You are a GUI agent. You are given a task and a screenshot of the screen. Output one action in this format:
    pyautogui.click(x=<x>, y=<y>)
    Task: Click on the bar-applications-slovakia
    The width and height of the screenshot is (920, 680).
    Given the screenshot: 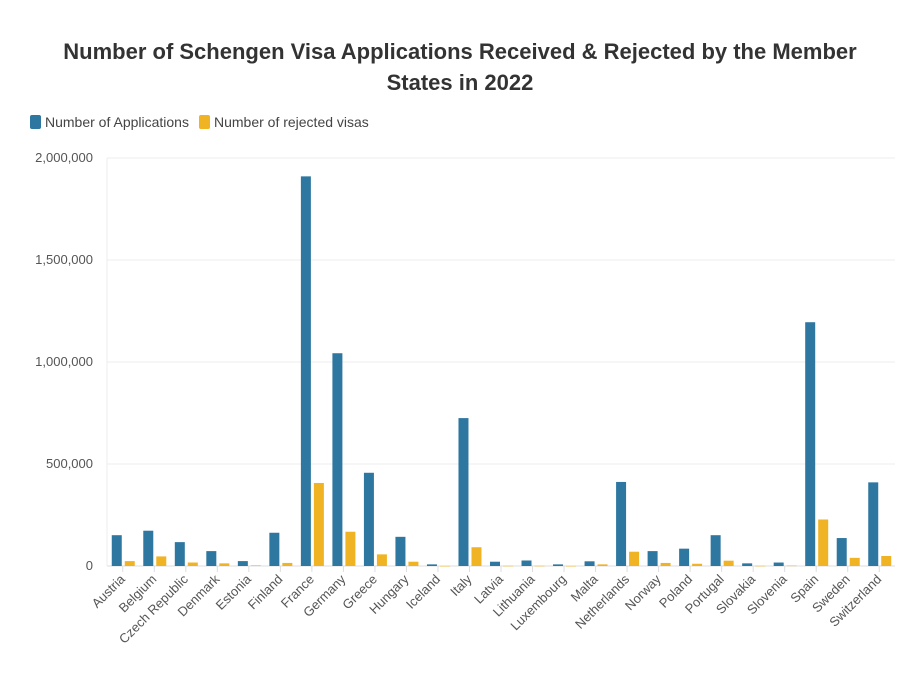 What is the action you would take?
    pyautogui.click(x=747, y=564)
    